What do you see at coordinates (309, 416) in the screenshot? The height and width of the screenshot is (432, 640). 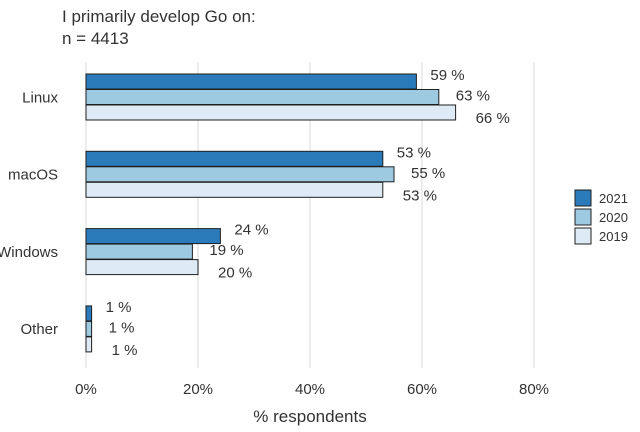 I see `x-axis-label: % respondents` at bounding box center [309, 416].